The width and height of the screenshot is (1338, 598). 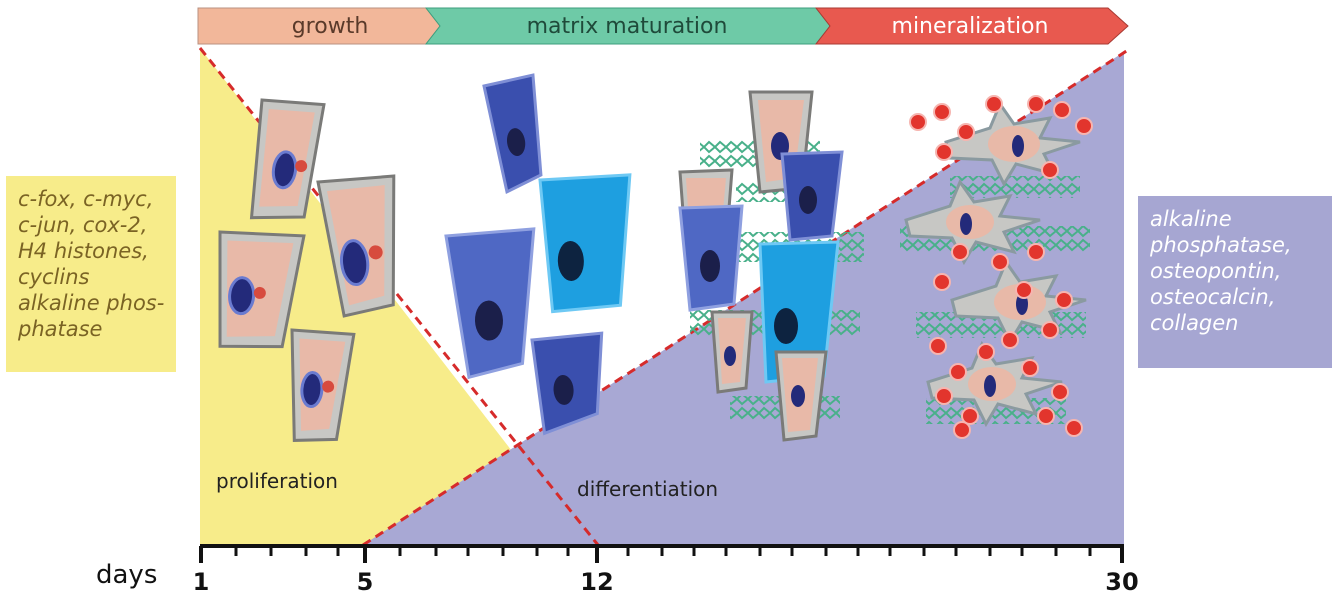 What do you see at coordinates (1191, 219) in the screenshot?
I see `gene-line: alkaline` at bounding box center [1191, 219].